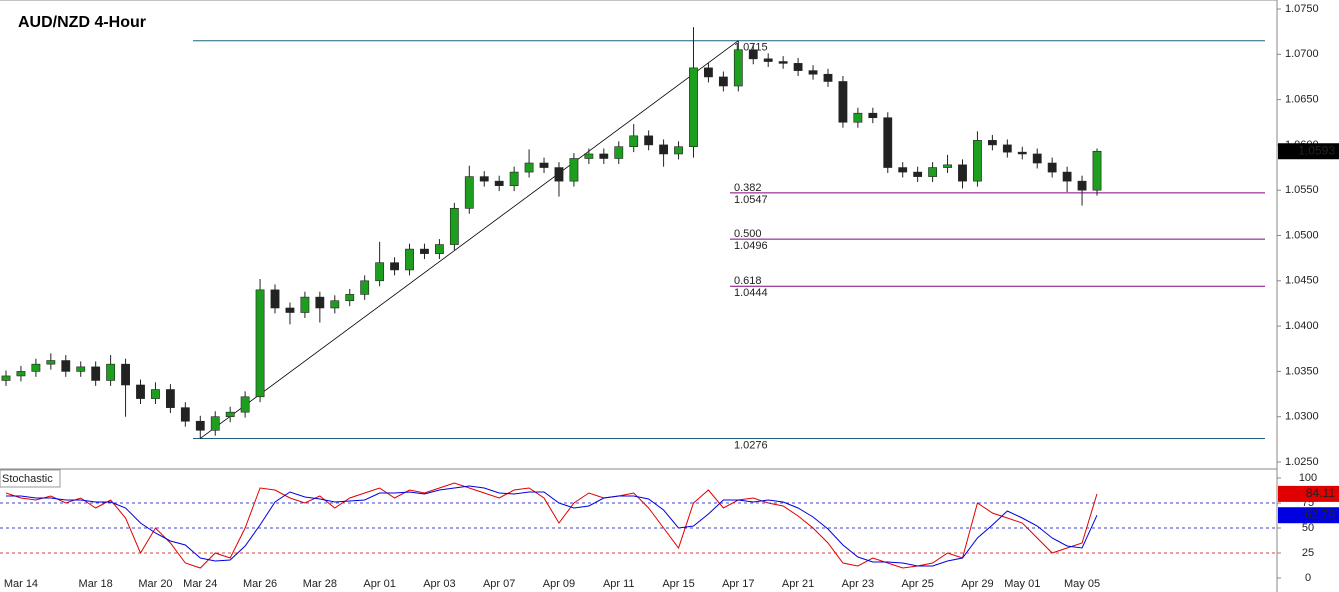  What do you see at coordinates (1308, 578) in the screenshot?
I see `y-tick-label: 0` at bounding box center [1308, 578].